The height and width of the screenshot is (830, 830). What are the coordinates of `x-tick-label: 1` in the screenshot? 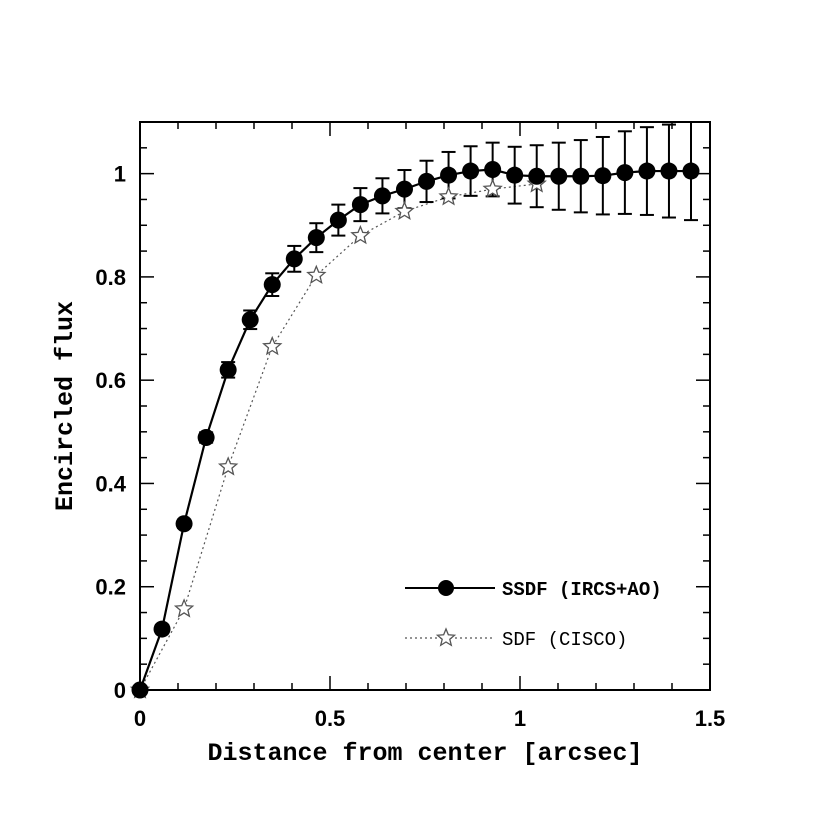 It's located at (520, 718).